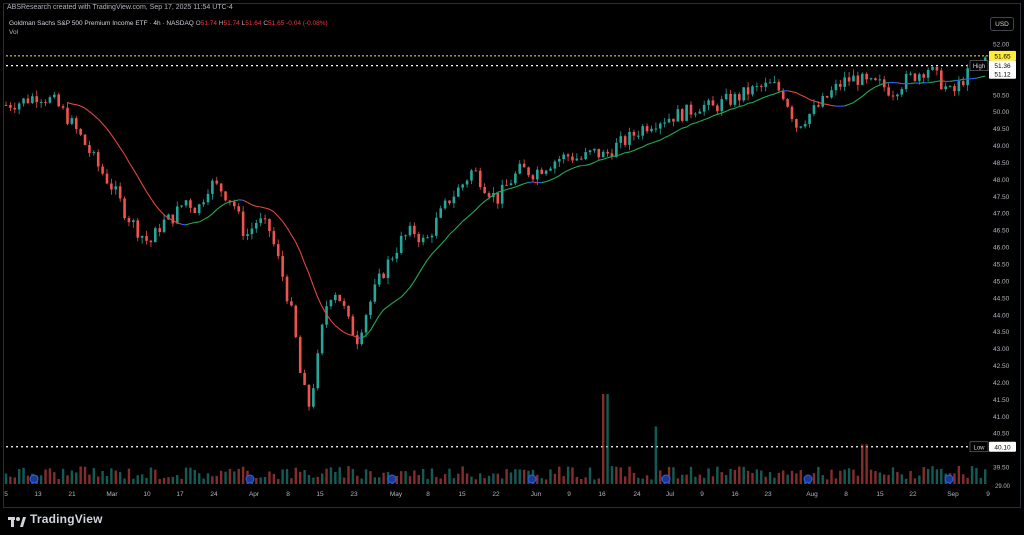  Describe the element at coordinates (1001, 129) in the screenshot. I see `y-tick-label: 49.50` at that location.